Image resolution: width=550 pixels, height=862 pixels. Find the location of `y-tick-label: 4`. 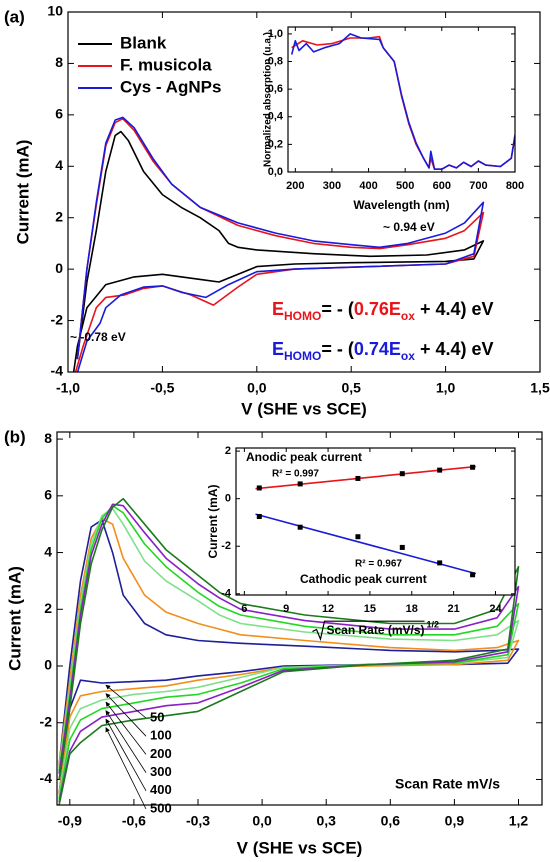

y-tick-label: 4 is located at coordinates (48, 551).